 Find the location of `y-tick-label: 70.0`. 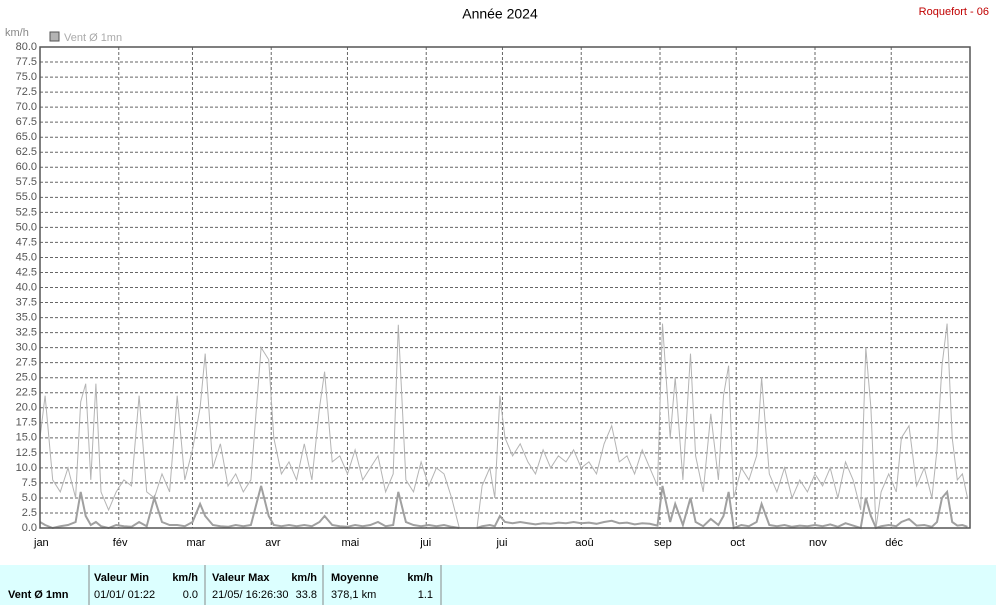

y-tick-label: 70.0 is located at coordinates (26, 107).